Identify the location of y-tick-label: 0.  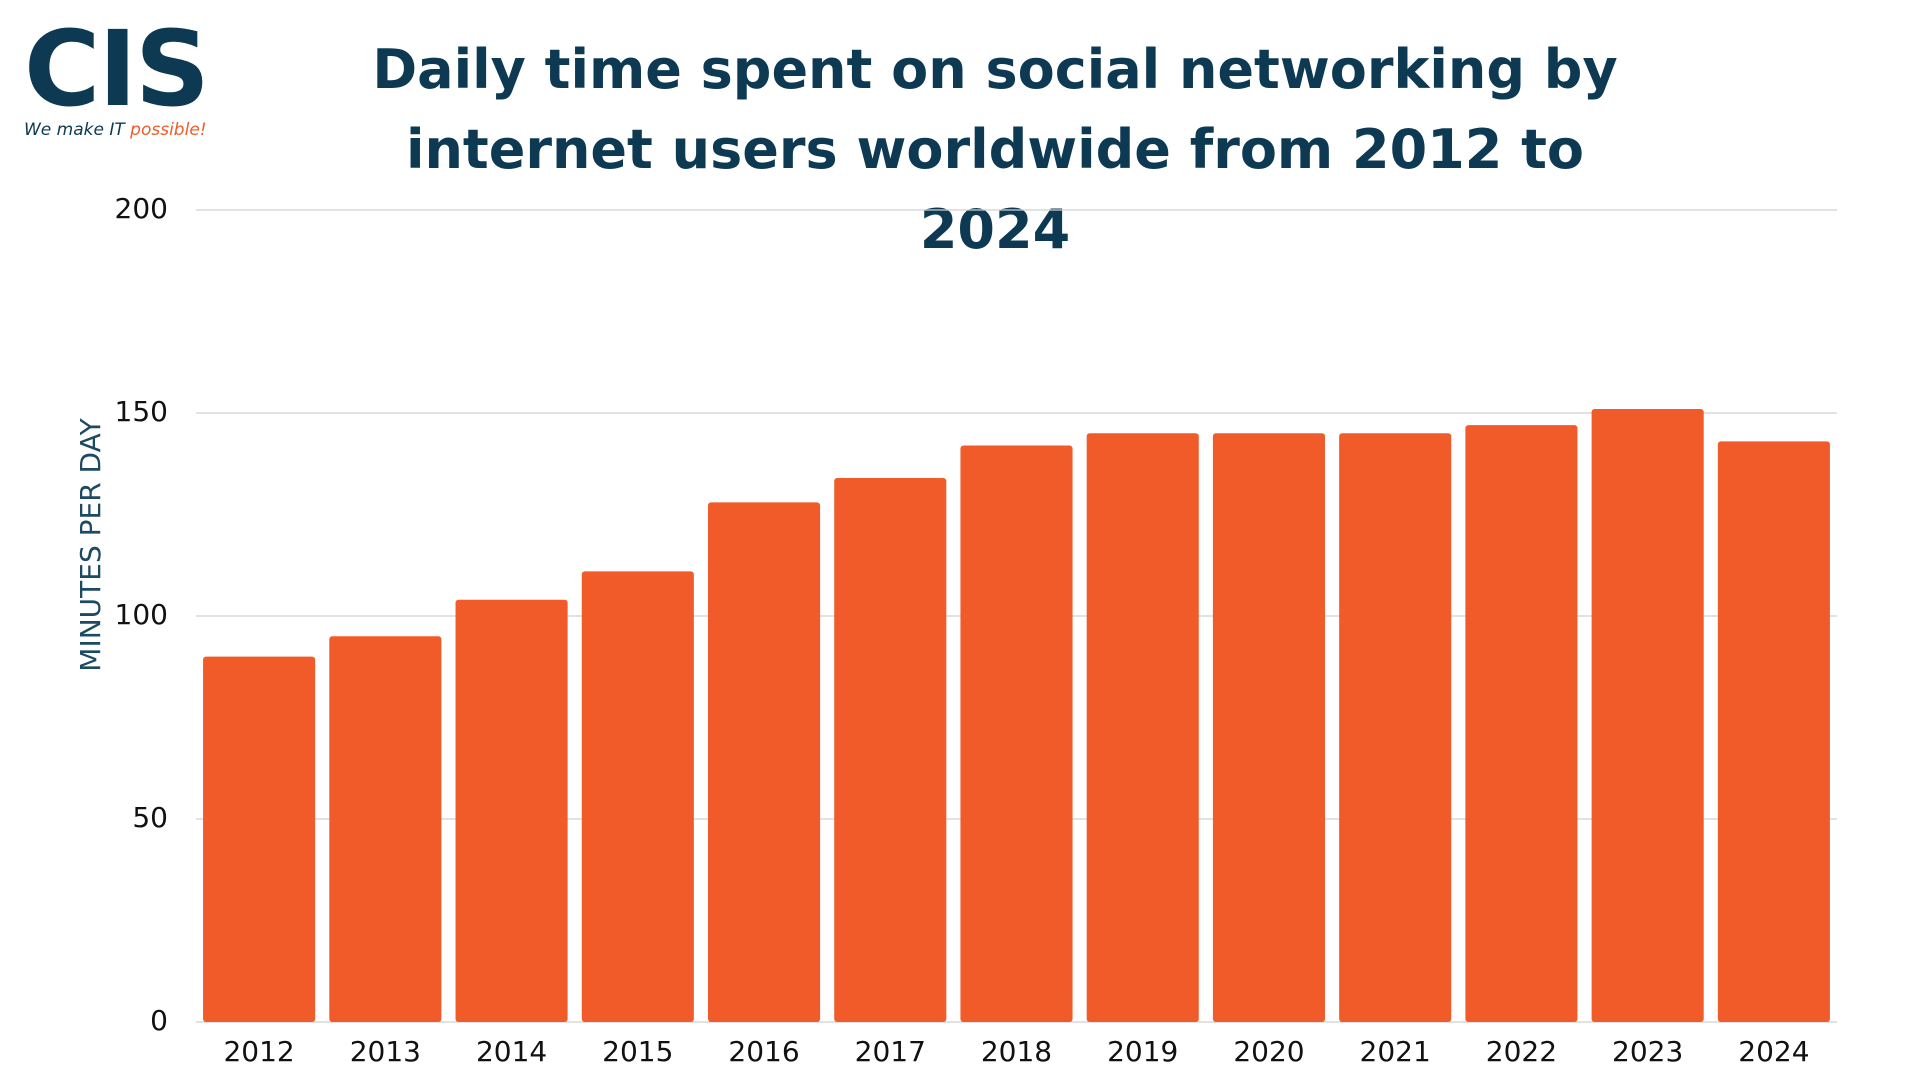
(159, 1020).